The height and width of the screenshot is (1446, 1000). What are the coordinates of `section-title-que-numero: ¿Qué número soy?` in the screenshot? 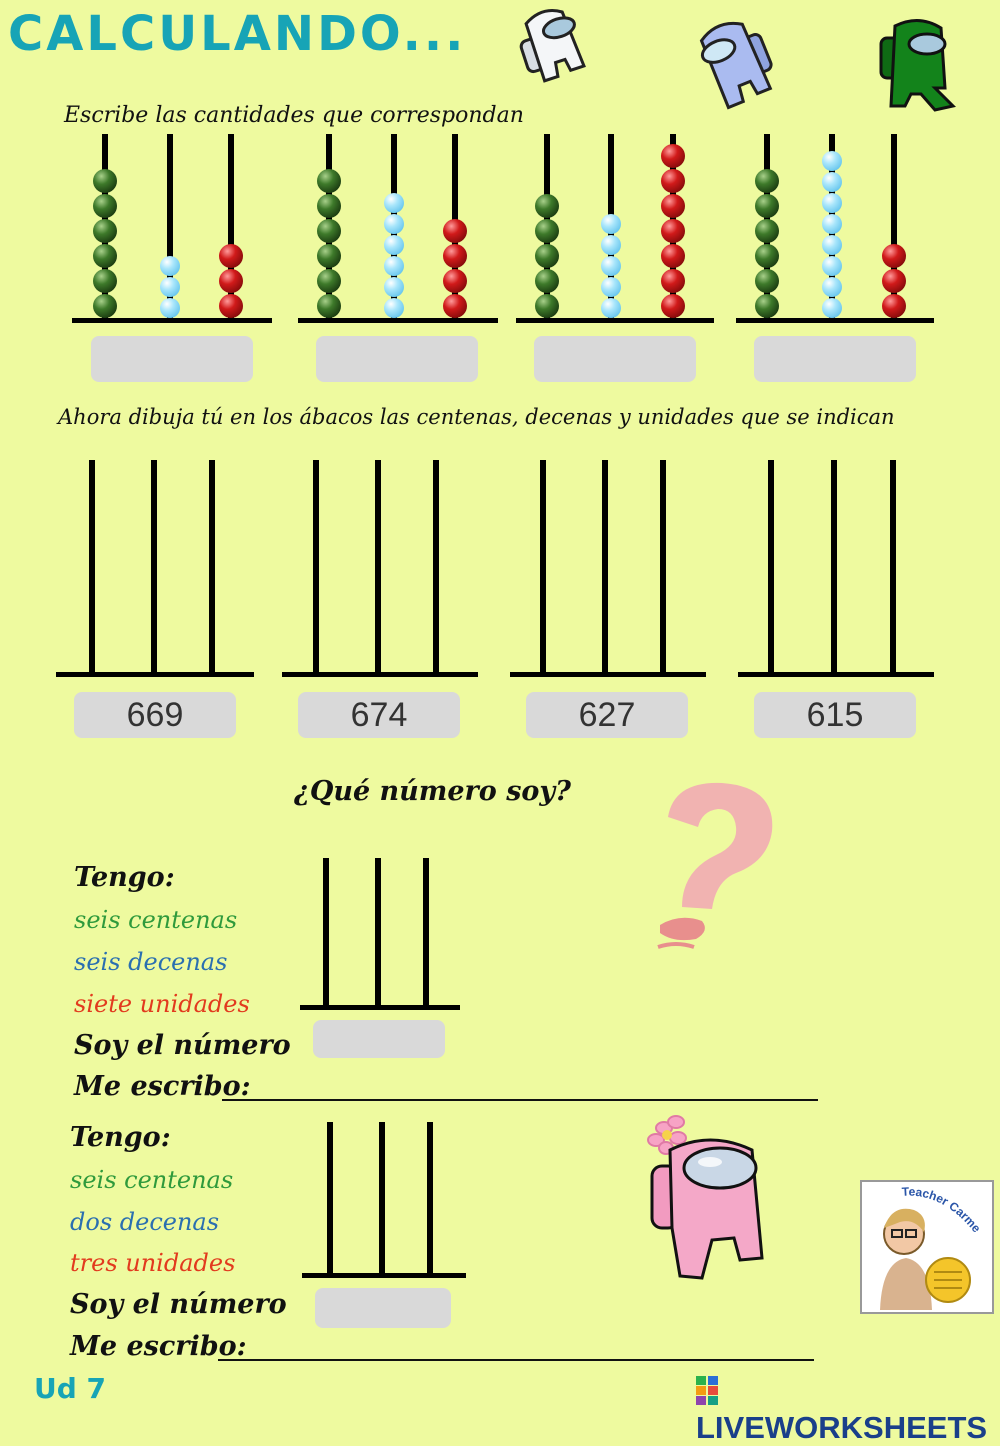 It's located at (432, 791).